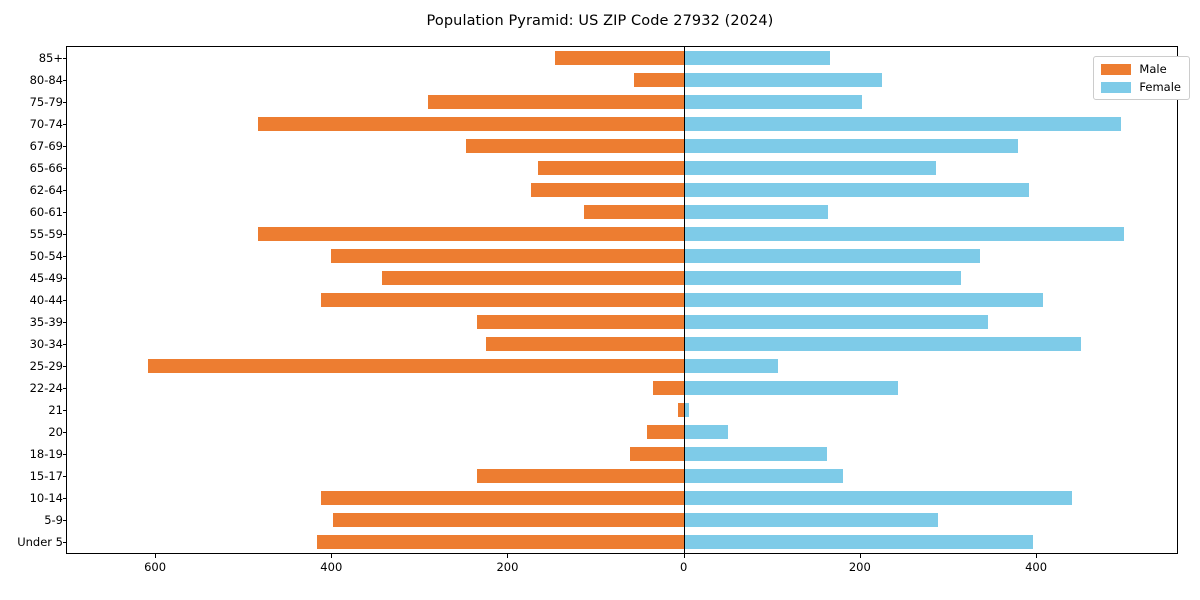 This screenshot has height=600, width=1200. What do you see at coordinates (46, 366) in the screenshot?
I see `y-axis-tick-label: 25-29` at bounding box center [46, 366].